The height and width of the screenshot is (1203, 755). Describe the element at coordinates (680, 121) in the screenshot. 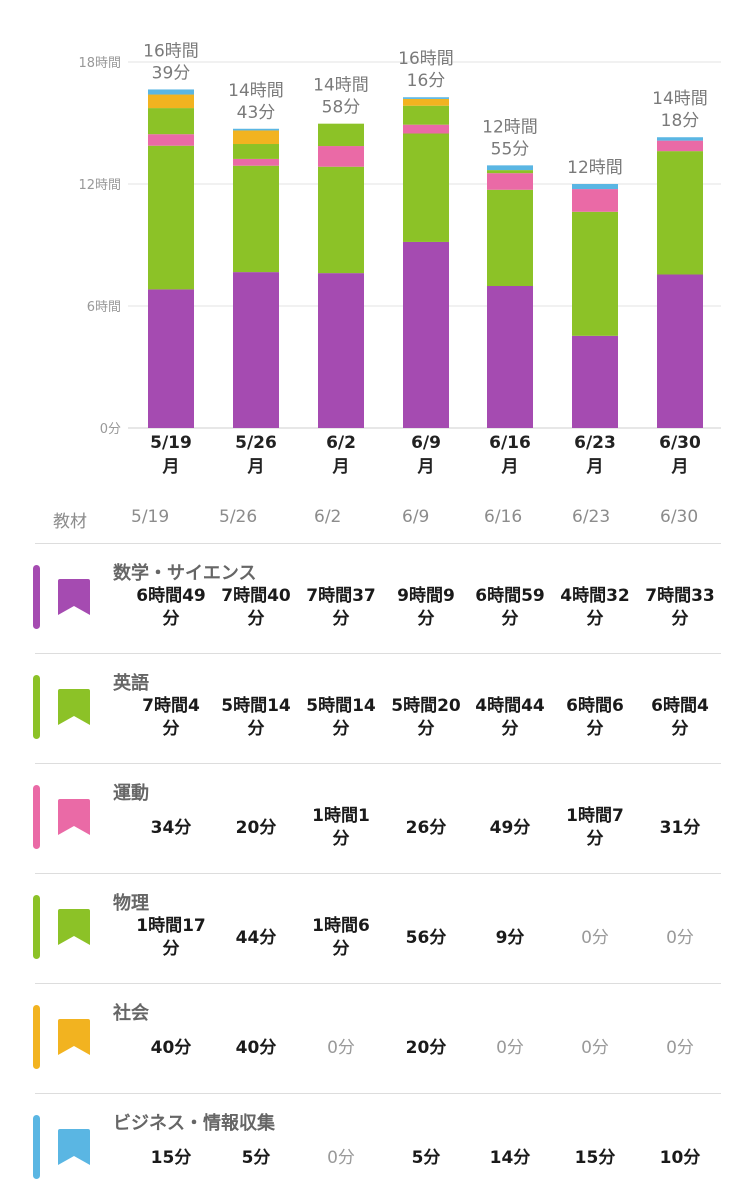

I see `total-label: 18分` at that location.